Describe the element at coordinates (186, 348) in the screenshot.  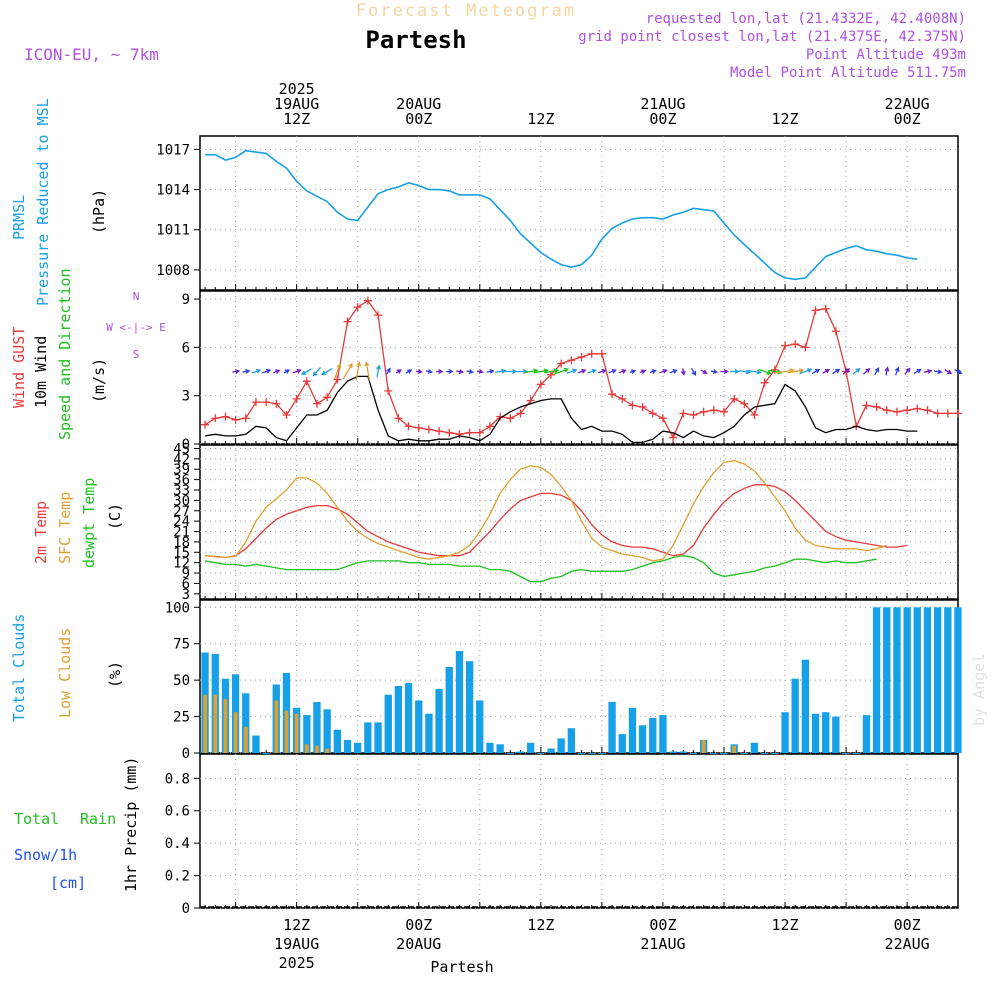
I see `wind-ytick-label: 6` at that location.